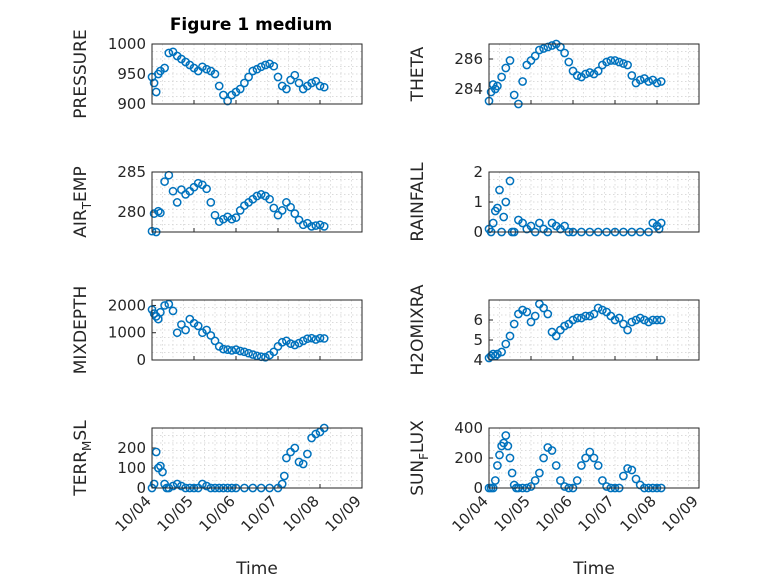  I want to click on subplot-4: 0 1 2 RAINFALL, so click(554, 202).